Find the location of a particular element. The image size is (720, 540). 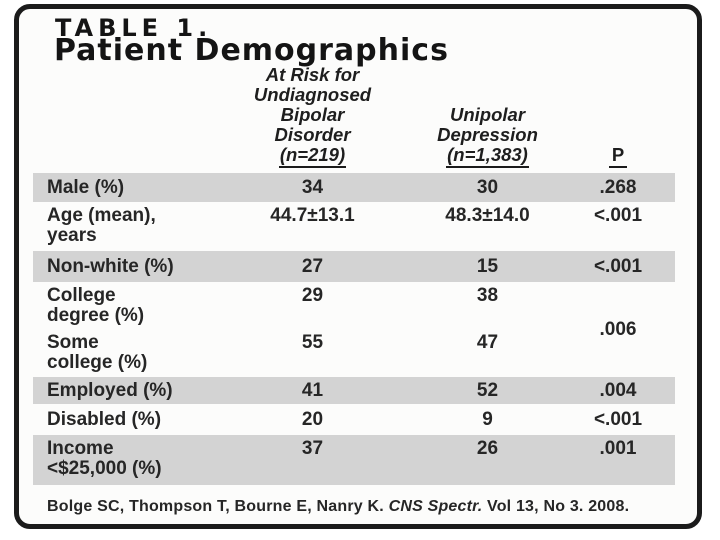

risk-value: 41 is located at coordinates (312, 390).